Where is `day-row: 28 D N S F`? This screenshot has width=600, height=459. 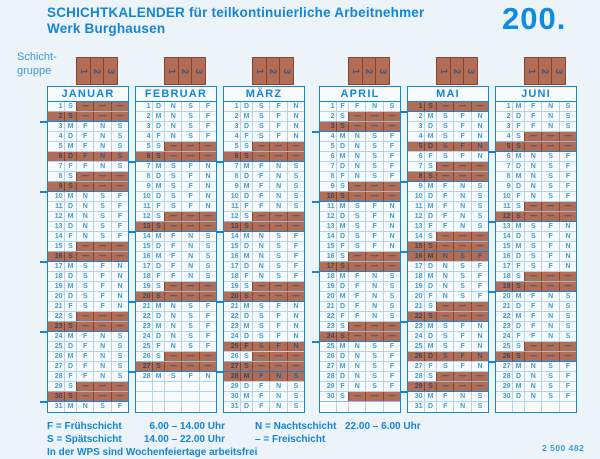 day-row: 28 D N S F is located at coordinates (536, 377).